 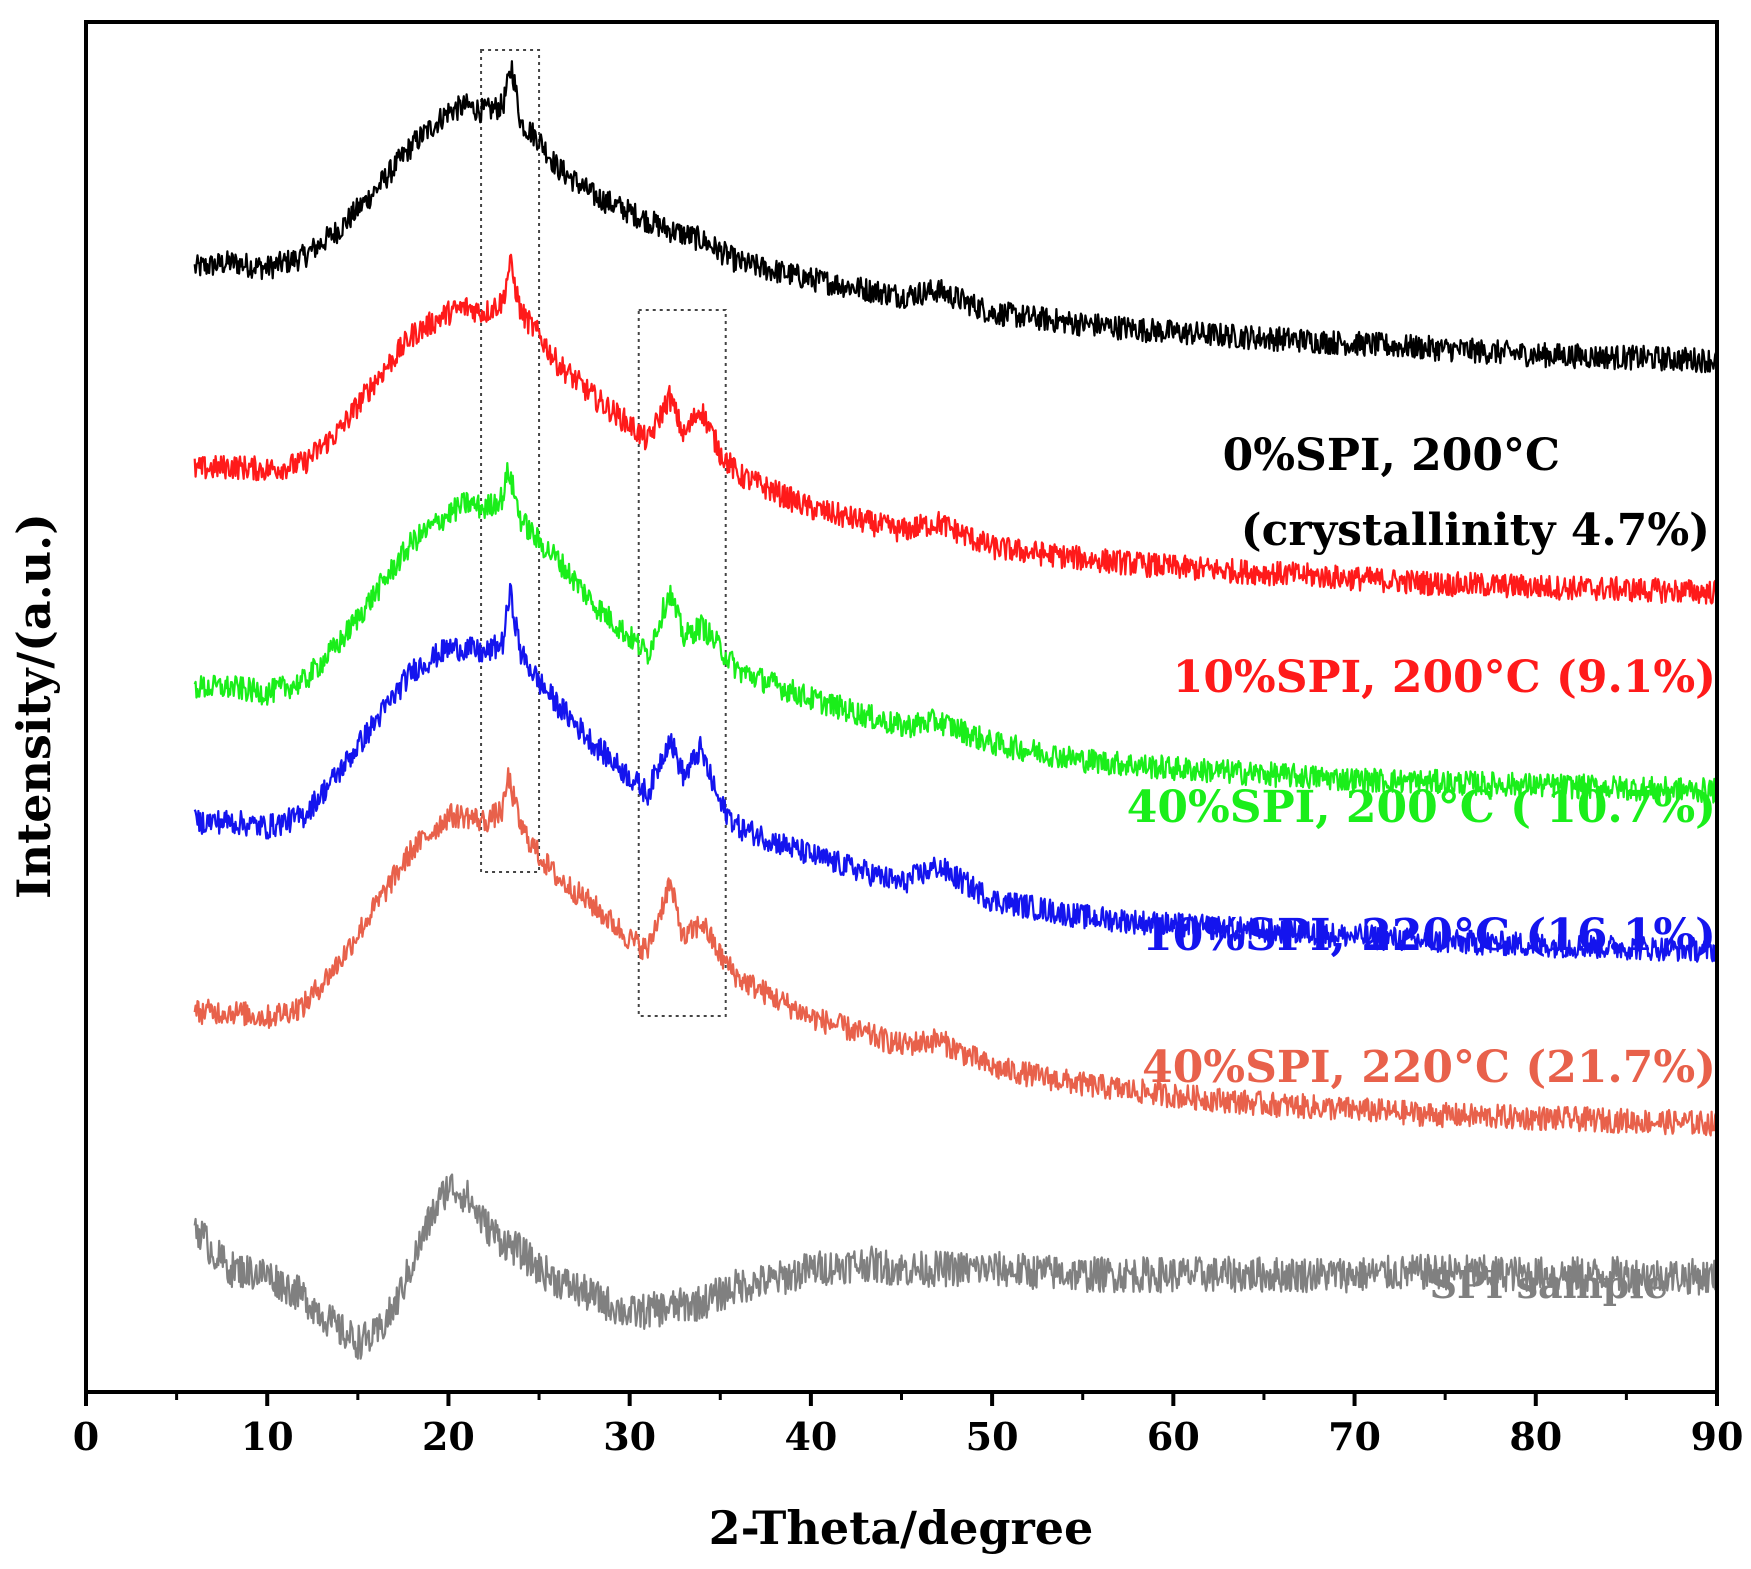 I want to click on series-label-6: SPI sample, so click(x=1549, y=1284).